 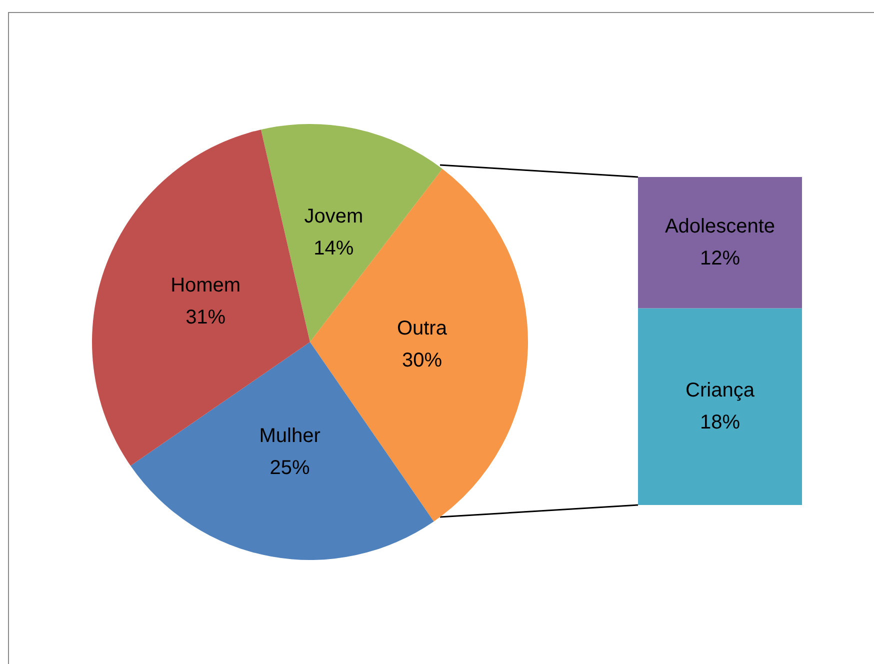 I want to click on slice-label: Mulher, so click(x=290, y=436).